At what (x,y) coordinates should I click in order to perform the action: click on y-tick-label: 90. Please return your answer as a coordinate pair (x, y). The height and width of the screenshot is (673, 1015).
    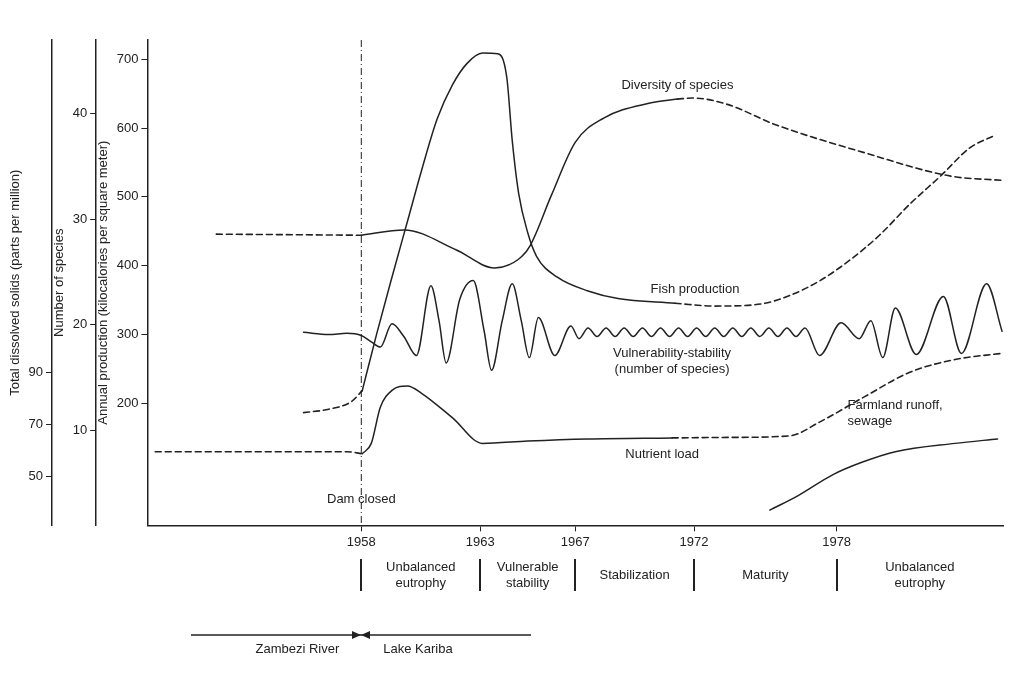
    Looking at the image, I should click on (36, 371).